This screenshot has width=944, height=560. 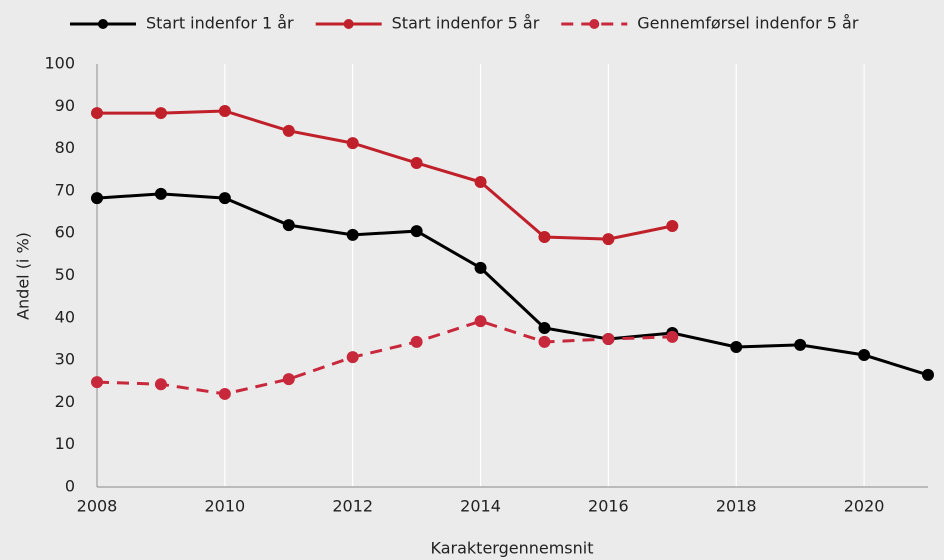 I want to click on x-tick-label: 2014, so click(x=480, y=506).